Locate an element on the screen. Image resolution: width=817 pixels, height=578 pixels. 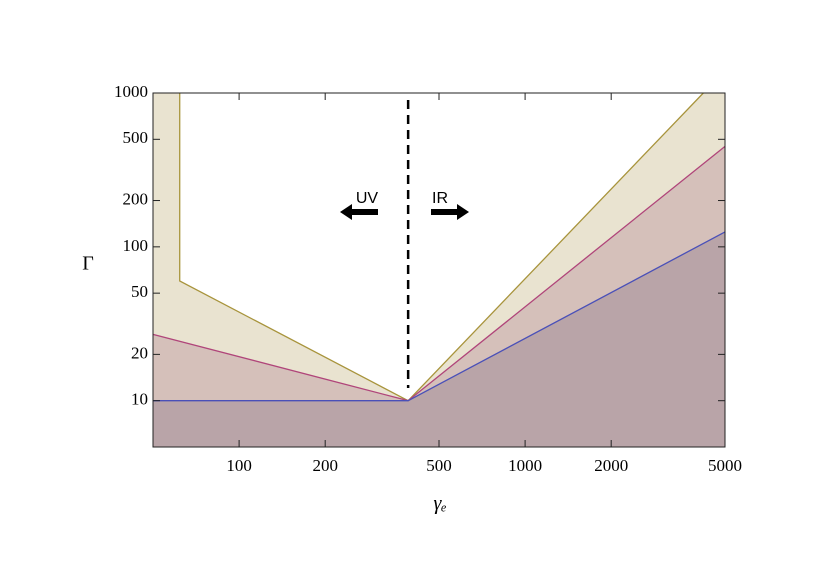
x-tick-label: 200 is located at coordinates (325, 465).